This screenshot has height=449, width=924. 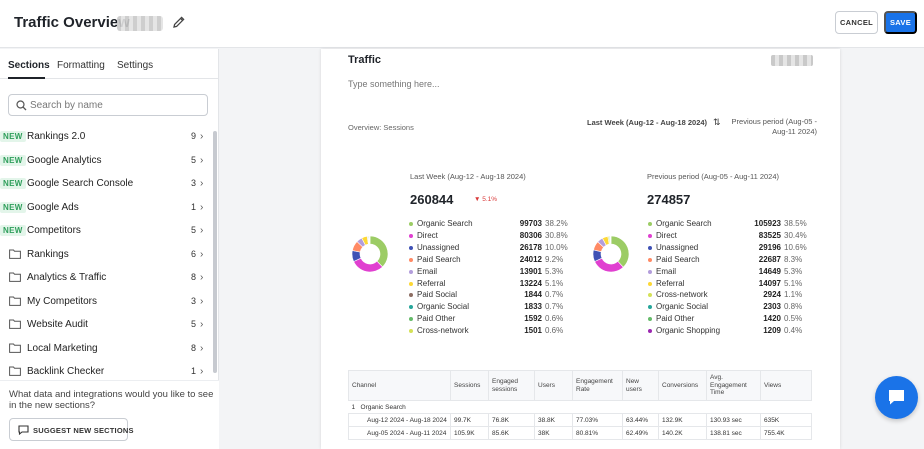 What do you see at coordinates (135, 65) in the screenshot?
I see `tab-settings: Settings` at bounding box center [135, 65].